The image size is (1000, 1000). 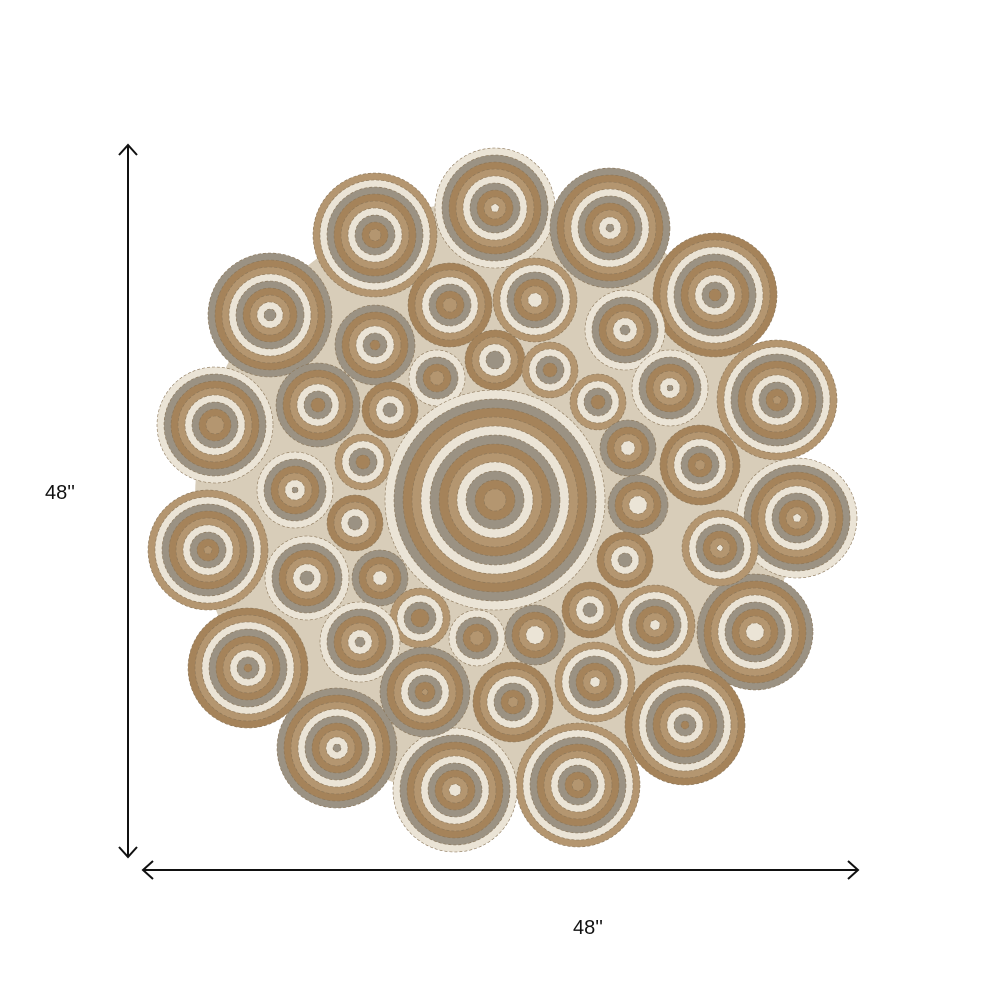 What do you see at coordinates (128, 501) in the screenshot?
I see `height-dimension-arrow` at bounding box center [128, 501].